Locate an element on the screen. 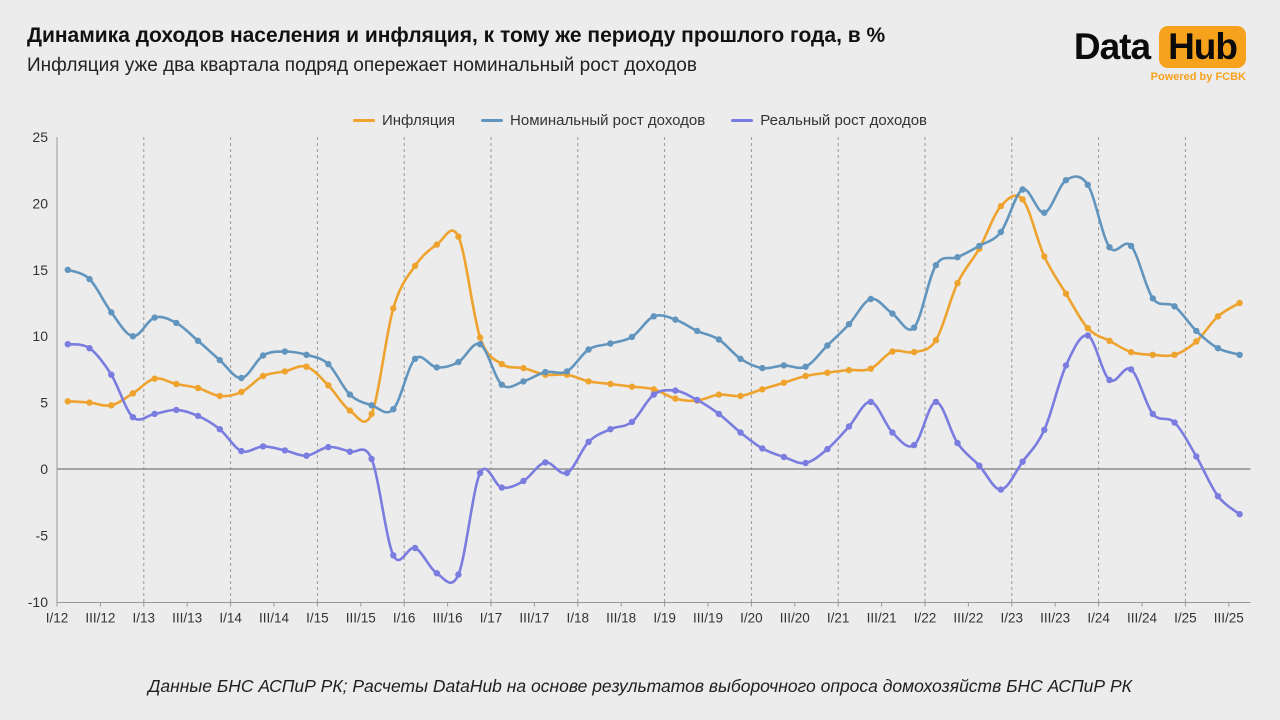 The image size is (1280, 720). legend-item-real-income: Реальный рост доходов is located at coordinates (829, 120).